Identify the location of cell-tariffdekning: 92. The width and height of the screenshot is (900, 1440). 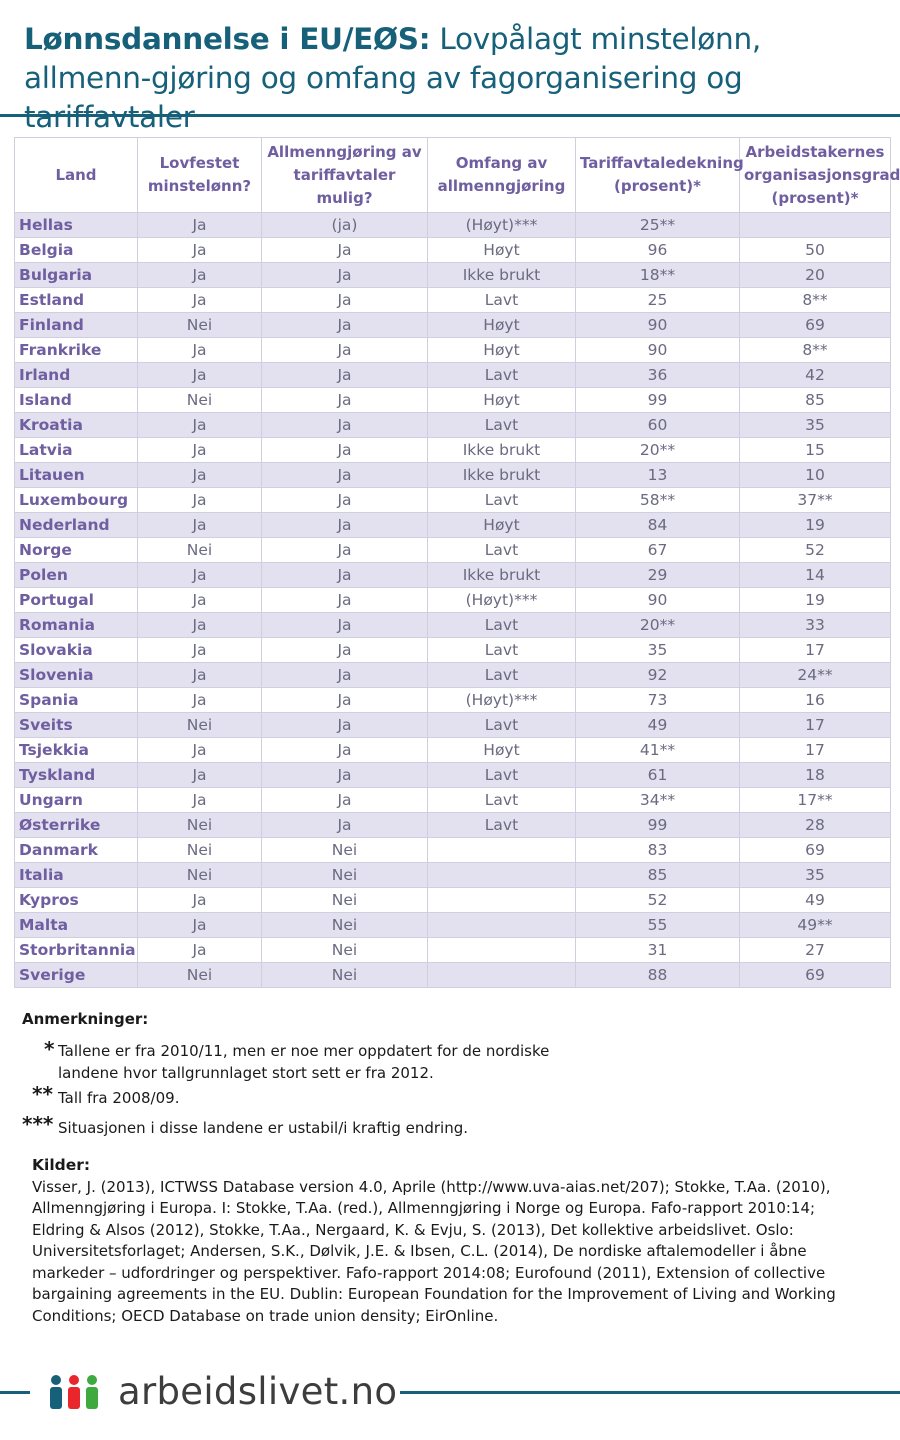
(657, 675).